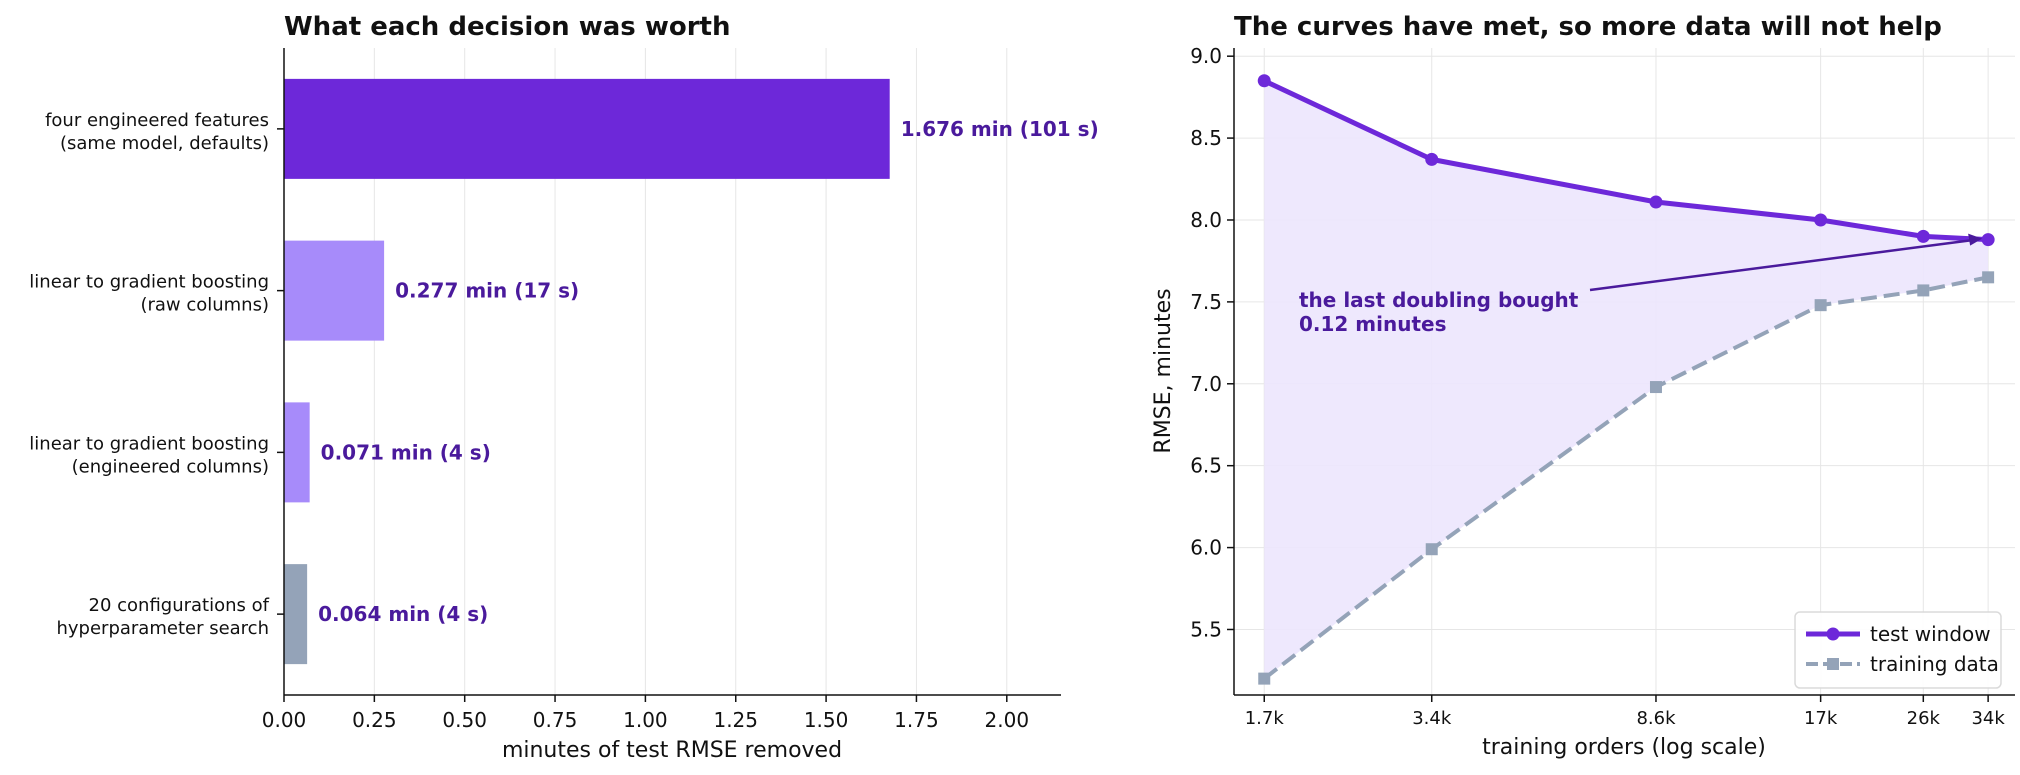  What do you see at coordinates (645, 720) in the screenshot?
I see `bar-chart-x-tick-label: 1.00` at bounding box center [645, 720].